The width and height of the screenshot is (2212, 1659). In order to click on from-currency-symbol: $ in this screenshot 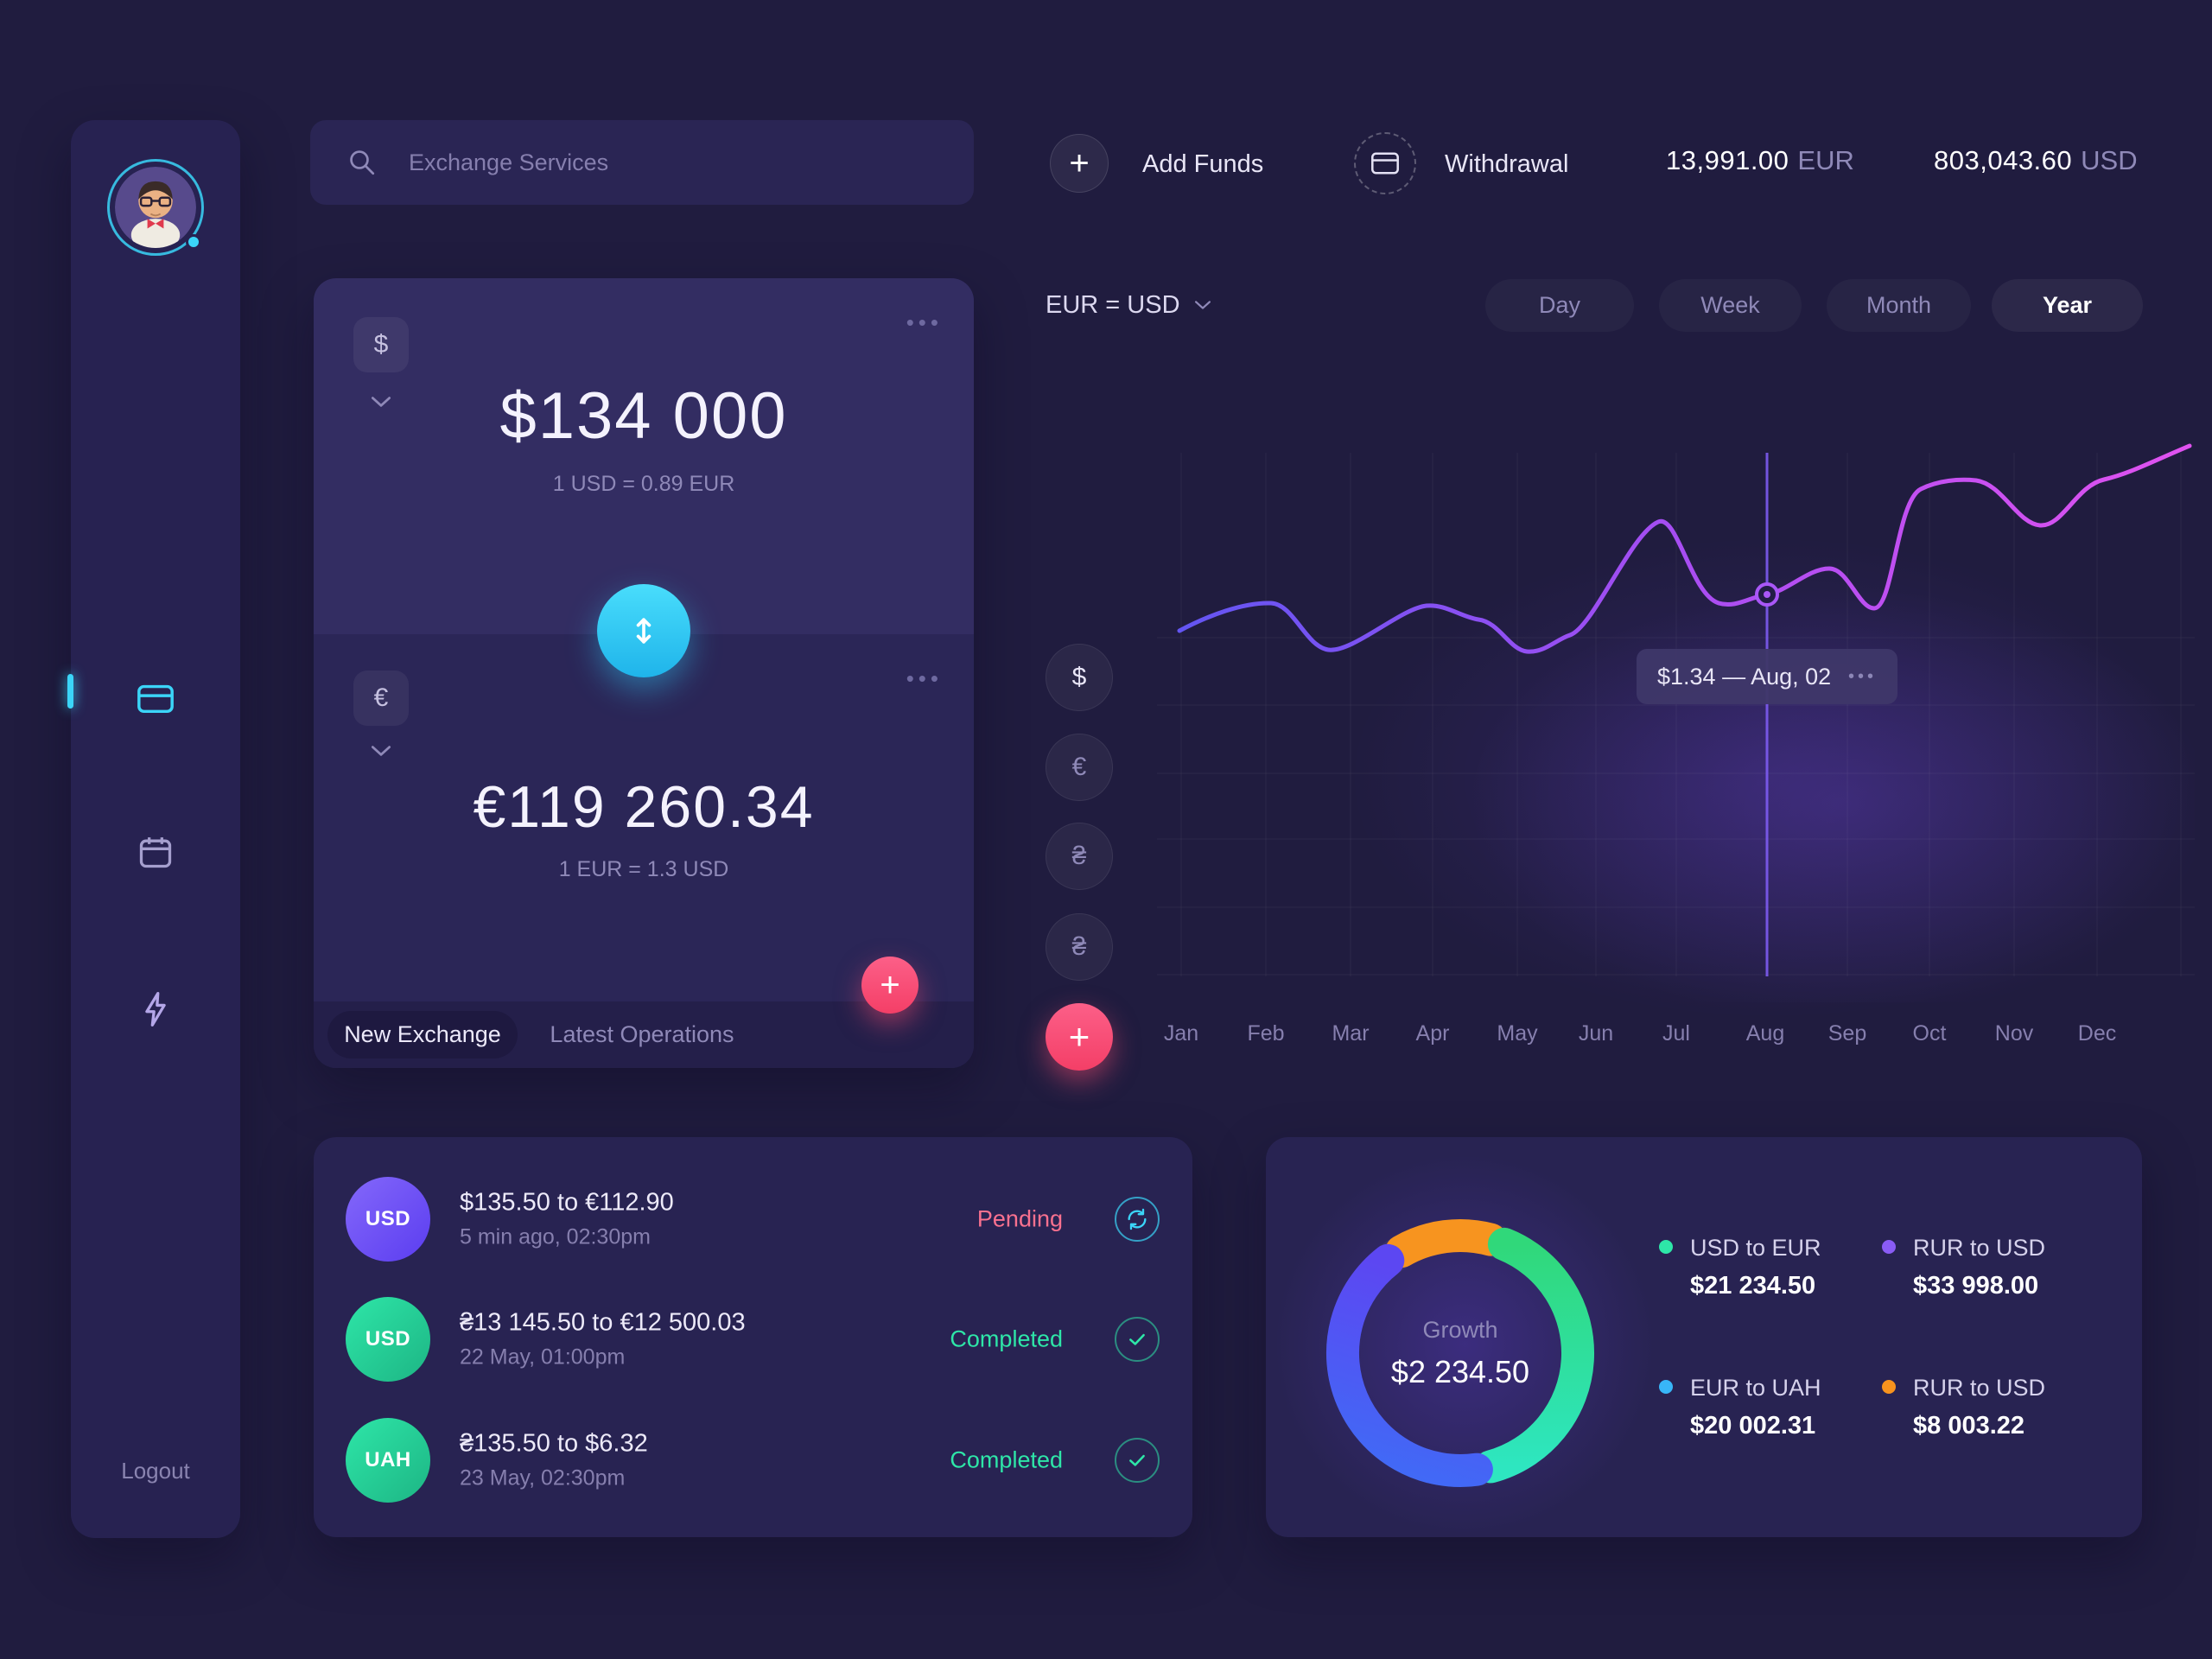, I will do `click(381, 344)`.